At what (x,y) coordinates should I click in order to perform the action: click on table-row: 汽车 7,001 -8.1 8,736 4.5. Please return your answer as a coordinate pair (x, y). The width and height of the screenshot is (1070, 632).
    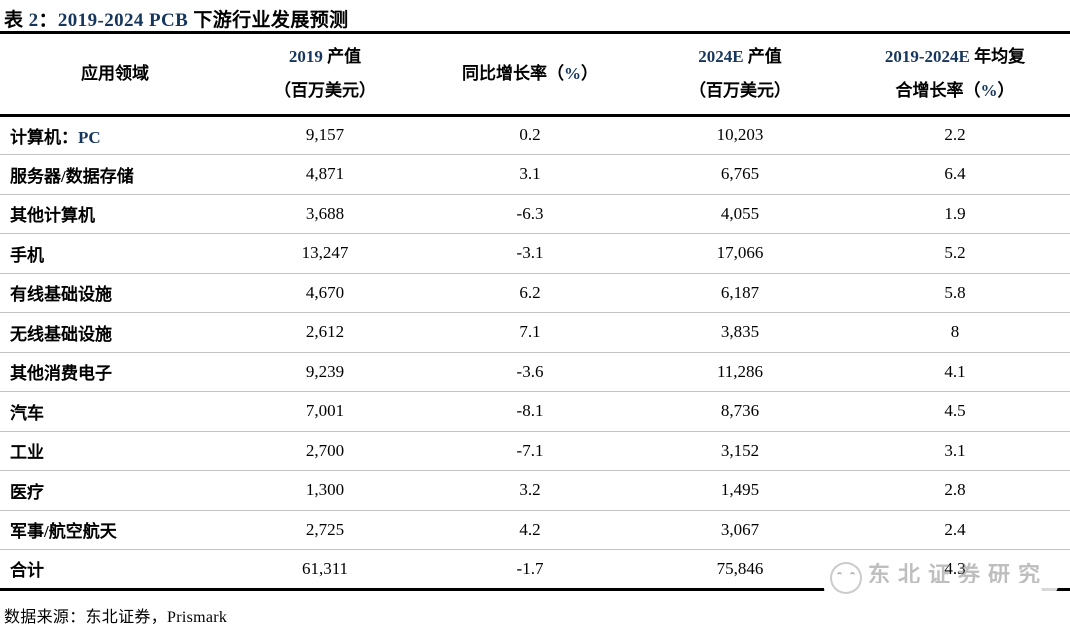
    Looking at the image, I should click on (535, 411).